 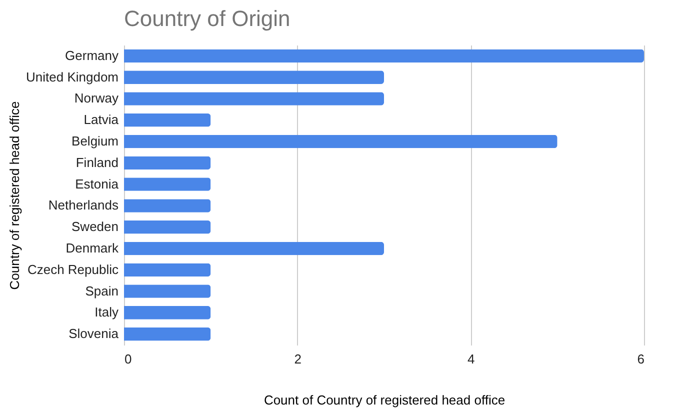 I want to click on y-axis-title: Country of registered head office, so click(x=14, y=195).